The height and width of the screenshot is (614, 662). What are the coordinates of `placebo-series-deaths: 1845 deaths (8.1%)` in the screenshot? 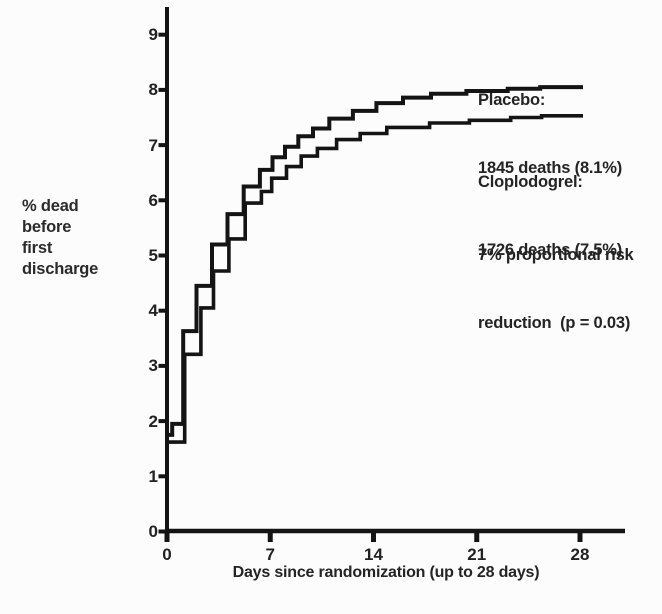 It's located at (550, 167).